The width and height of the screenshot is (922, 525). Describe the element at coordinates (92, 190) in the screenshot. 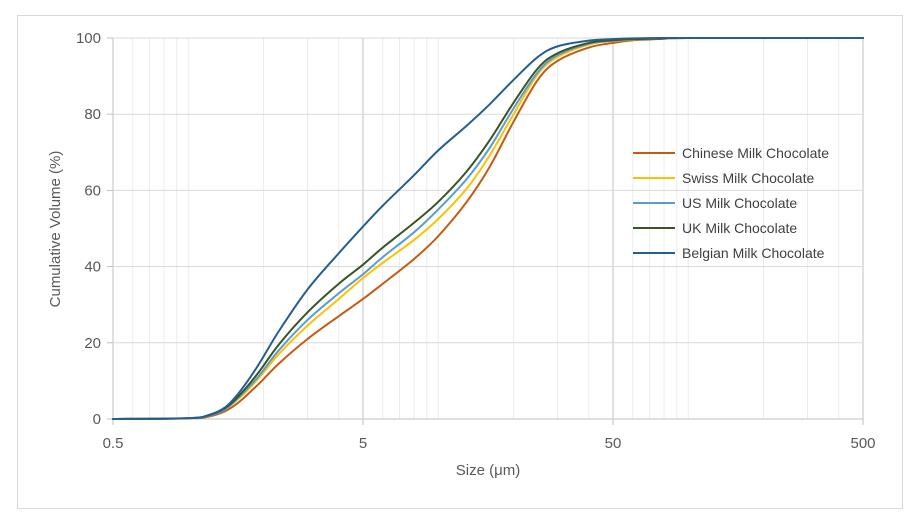

I see `y-tick-label: 60` at that location.